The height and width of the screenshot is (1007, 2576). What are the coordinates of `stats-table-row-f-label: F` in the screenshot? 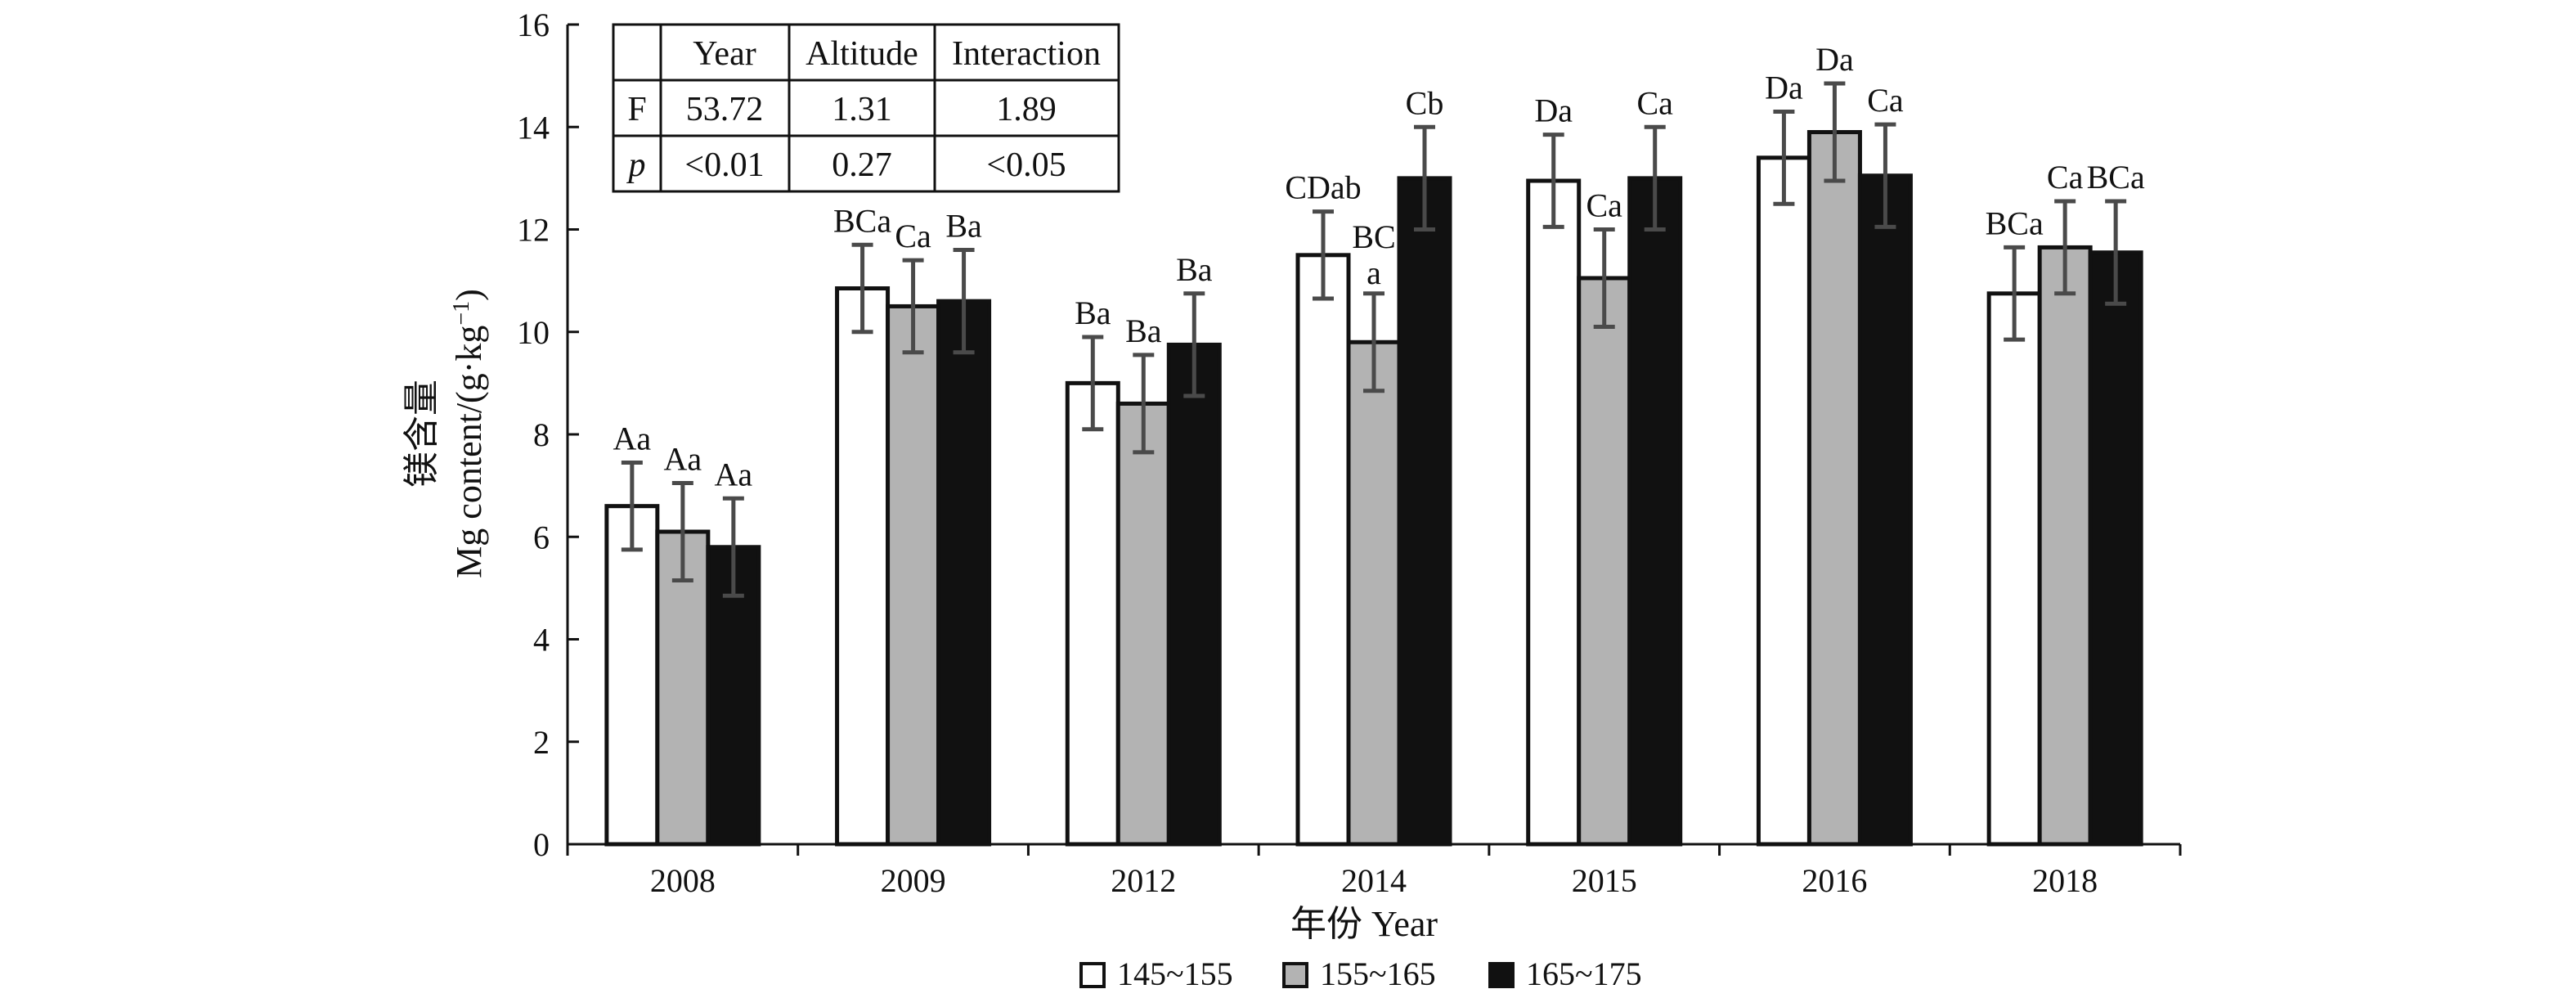 It's located at (637, 109).